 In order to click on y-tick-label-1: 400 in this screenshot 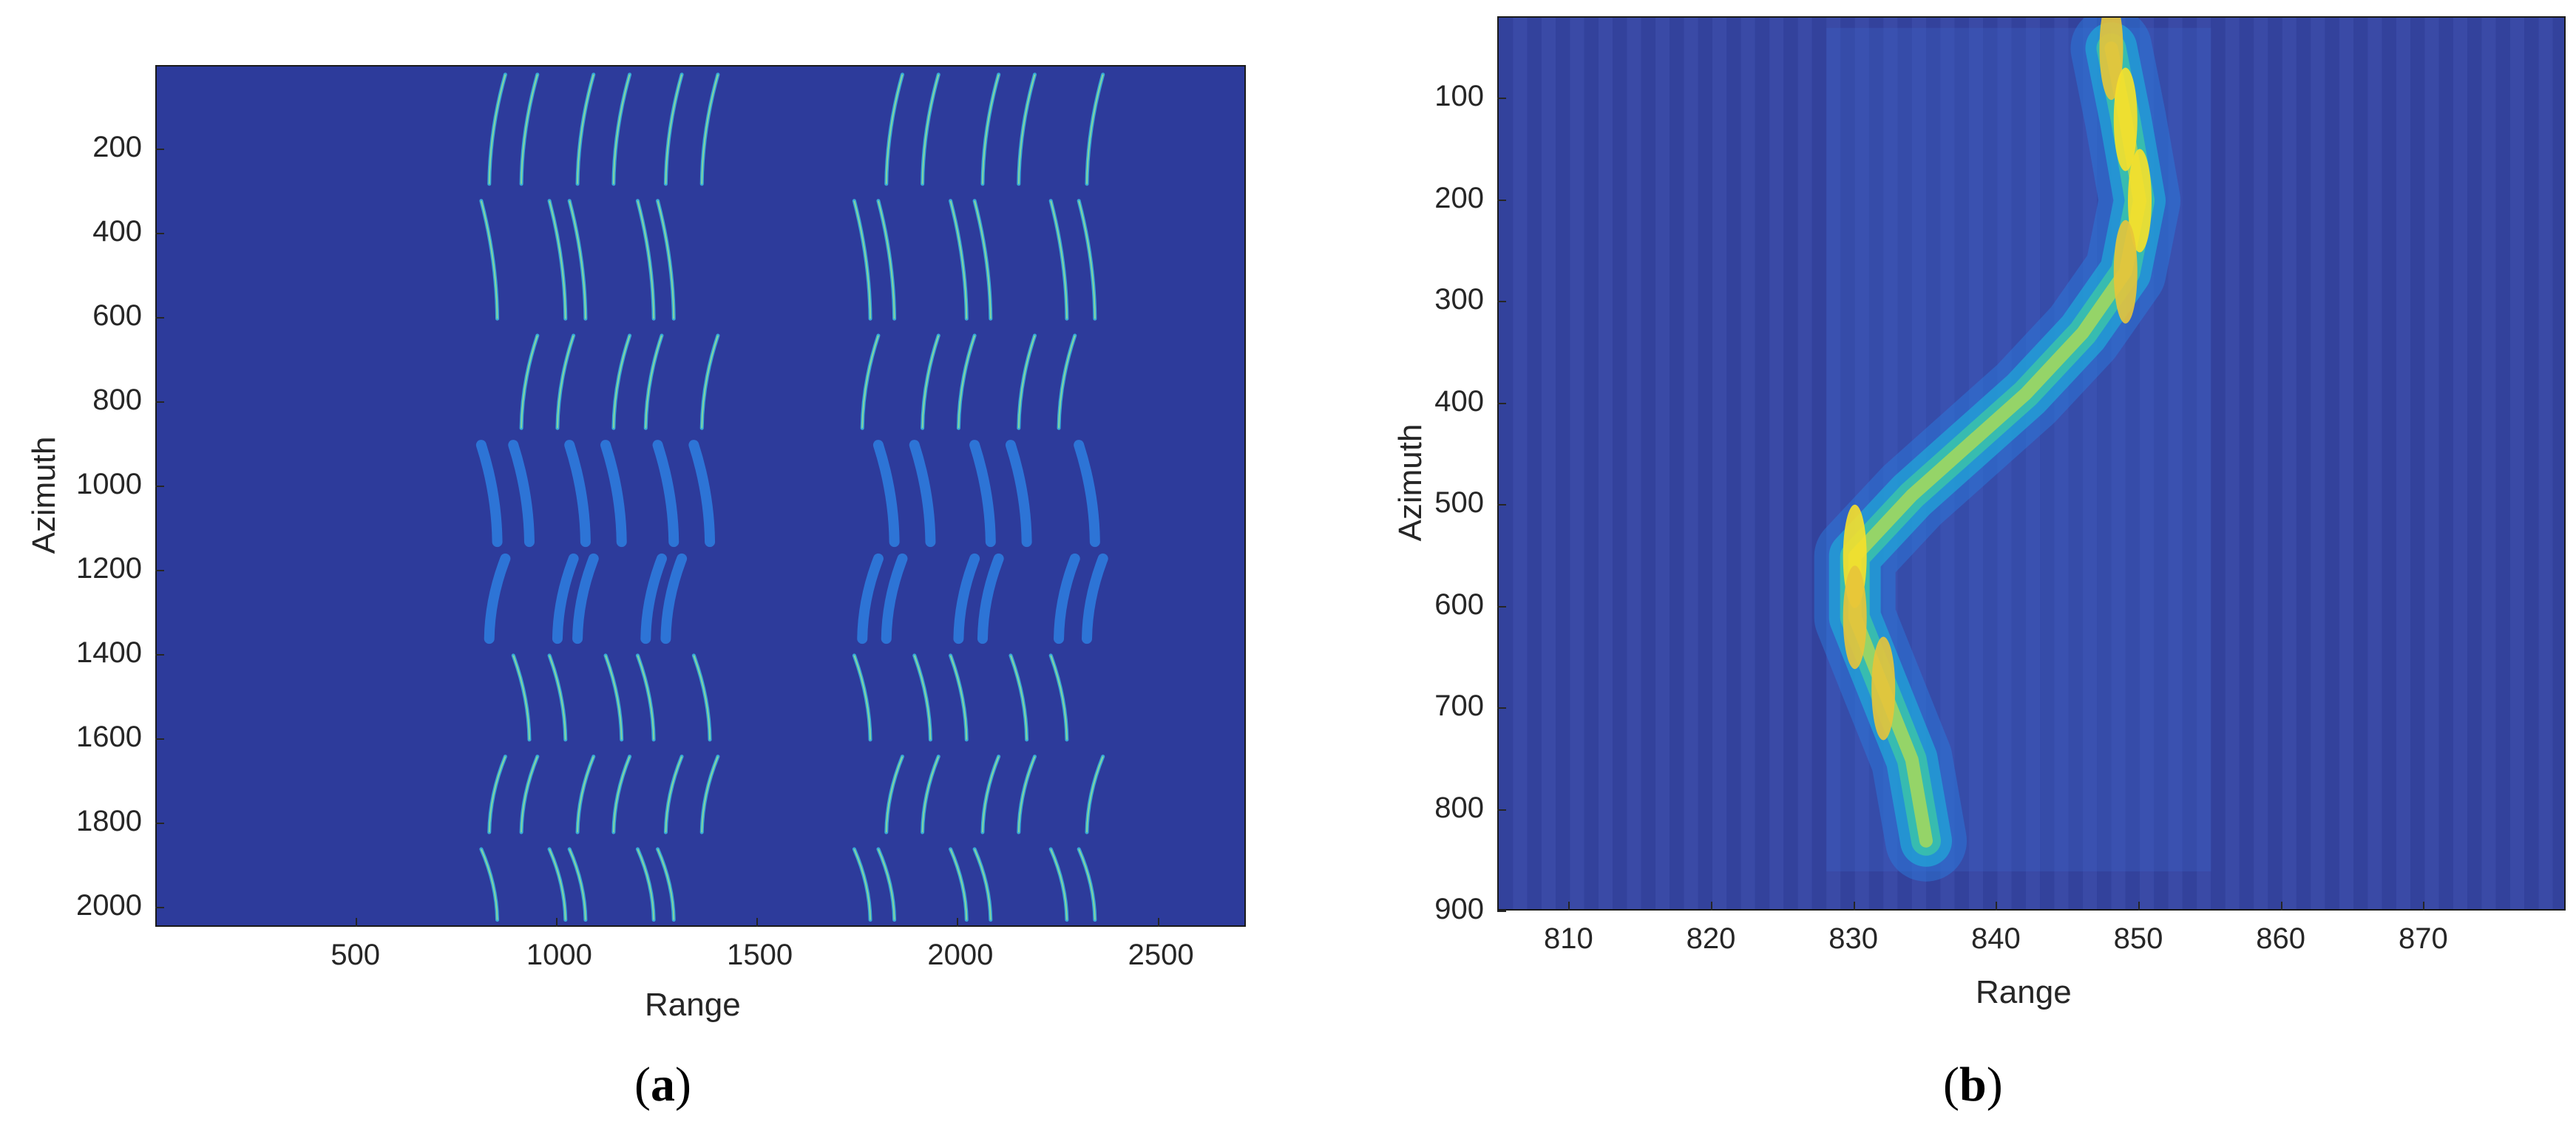, I will do `click(1459, 401)`.